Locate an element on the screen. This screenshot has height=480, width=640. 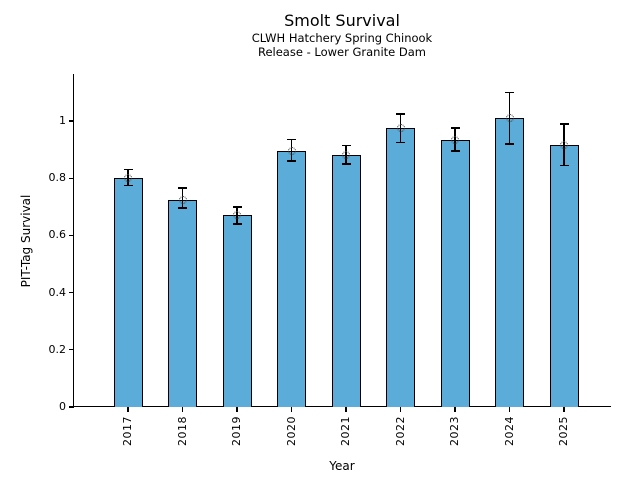
bar-2020 is located at coordinates (291, 279).